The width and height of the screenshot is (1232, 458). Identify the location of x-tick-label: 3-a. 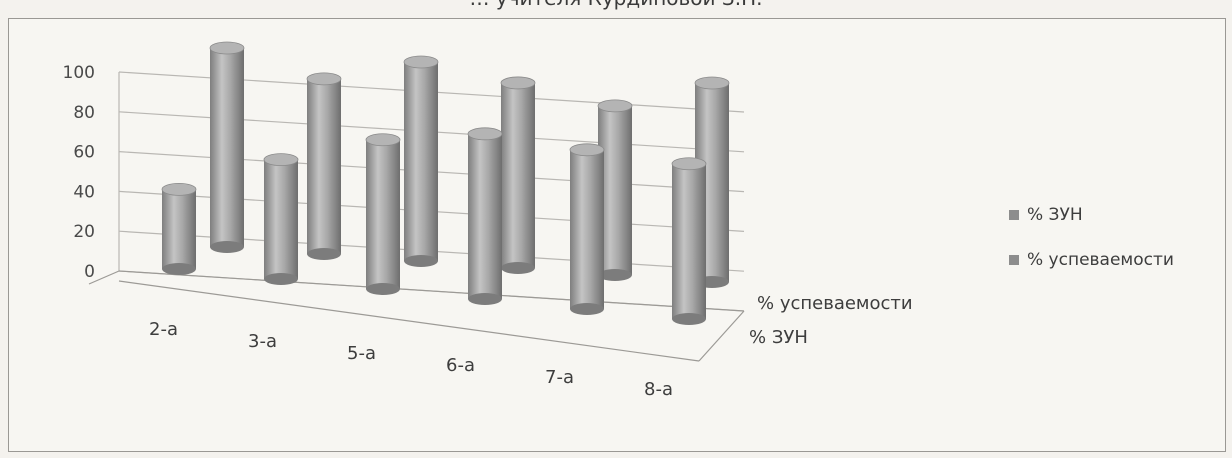
(262, 341).